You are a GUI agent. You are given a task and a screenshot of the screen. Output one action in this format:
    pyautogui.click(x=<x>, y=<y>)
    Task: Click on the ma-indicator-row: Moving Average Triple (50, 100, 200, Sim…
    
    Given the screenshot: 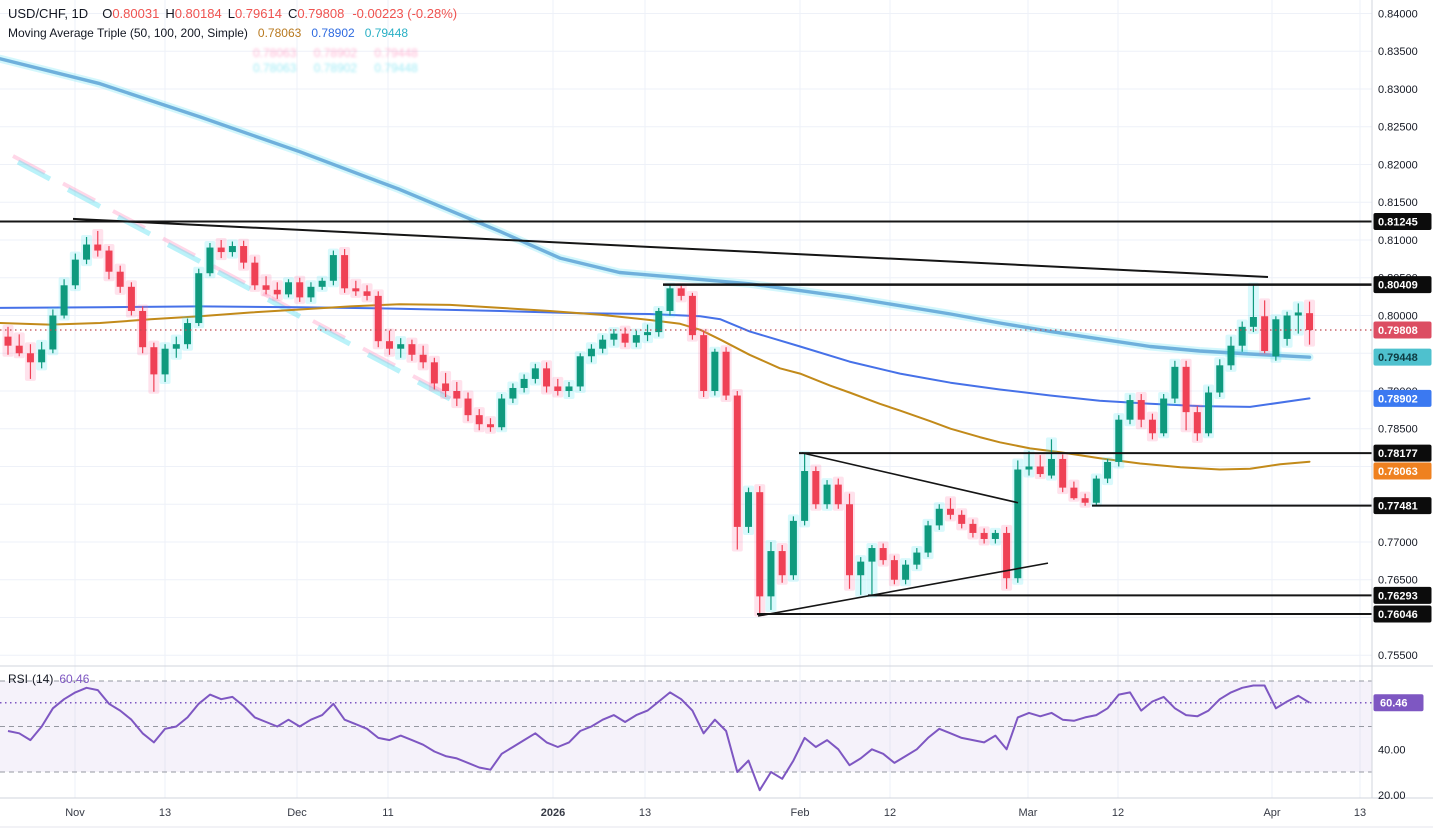 What is the action you would take?
    pyautogui.click(x=232, y=33)
    